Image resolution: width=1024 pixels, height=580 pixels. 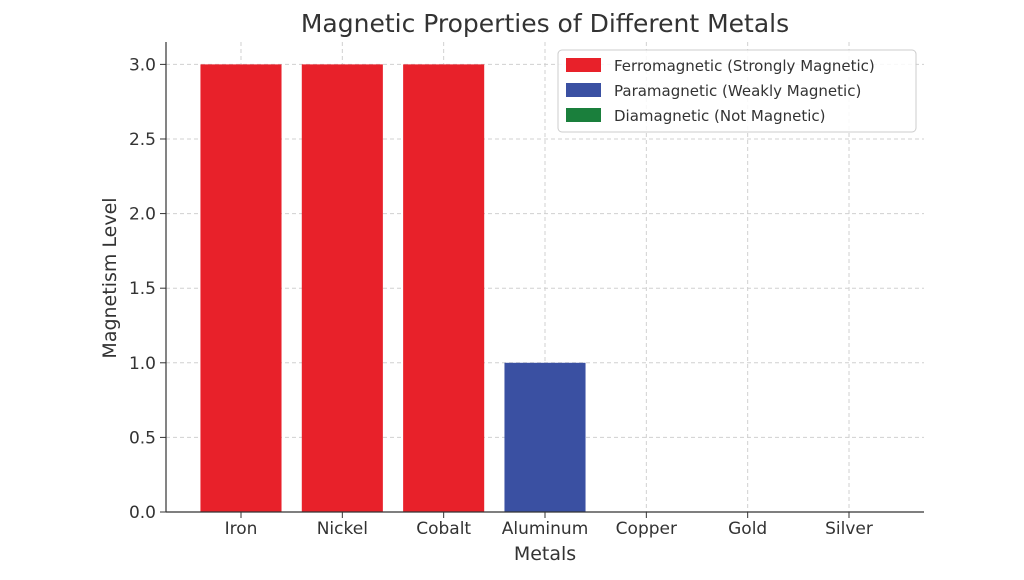 I want to click on y-tick-label: 0.5, so click(x=142, y=438).